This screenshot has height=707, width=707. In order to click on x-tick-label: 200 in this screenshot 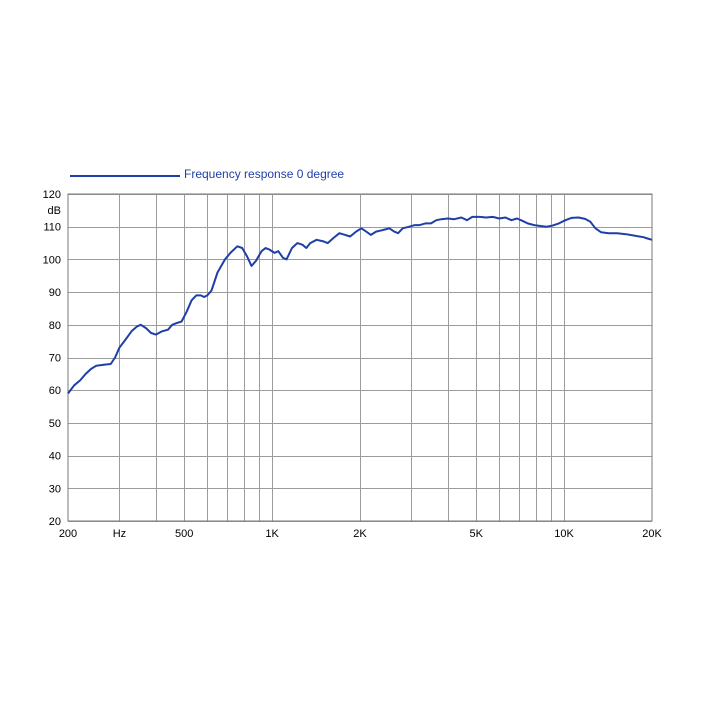, I will do `click(68, 534)`.